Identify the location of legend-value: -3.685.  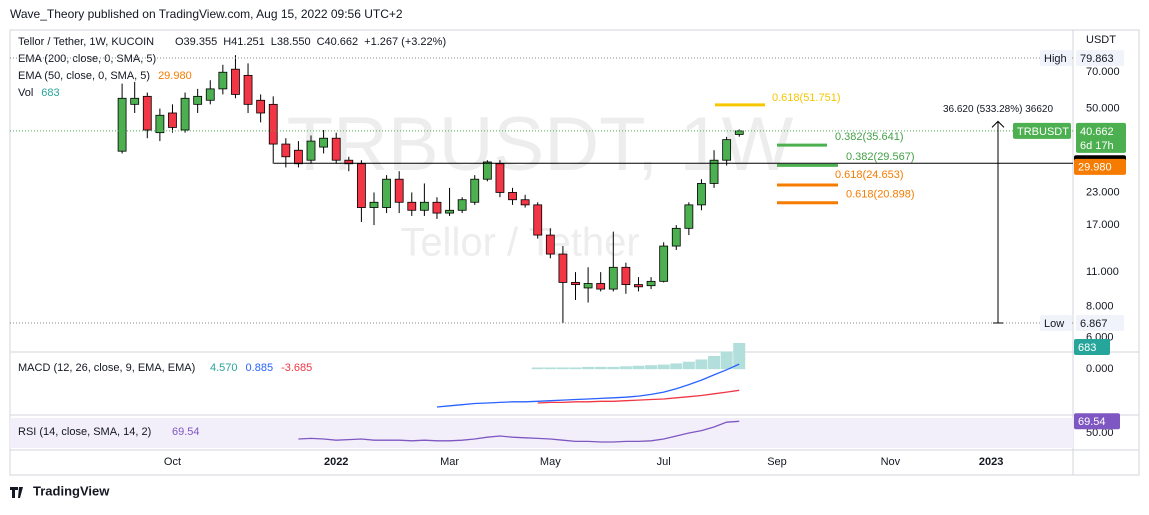
(296, 368).